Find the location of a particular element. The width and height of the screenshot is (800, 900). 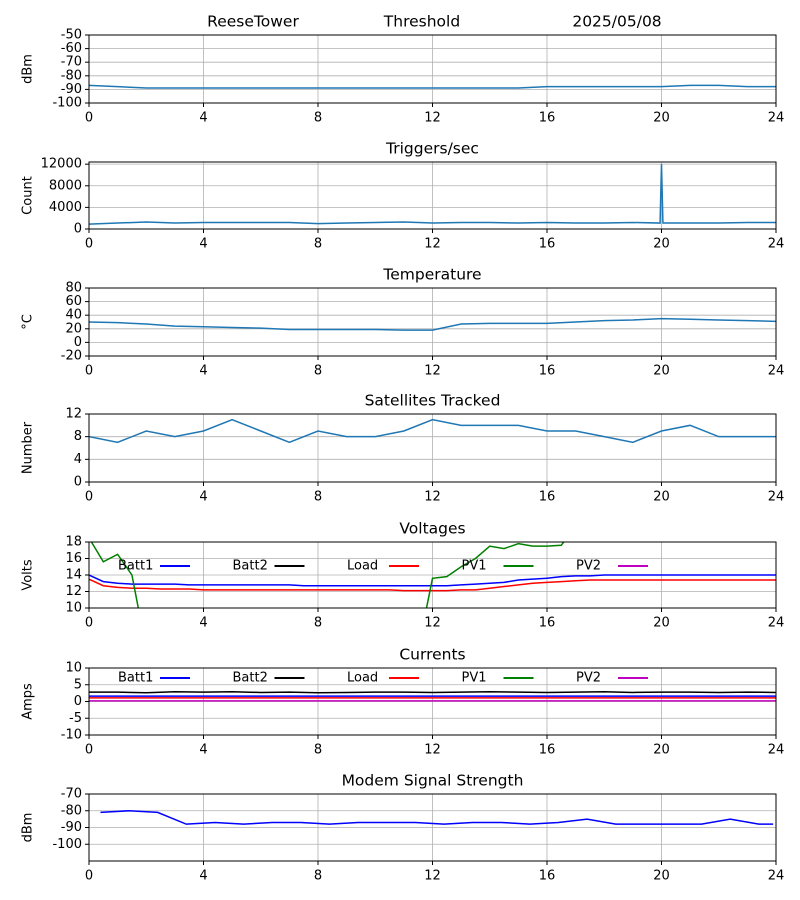

y-axis-label: Volts is located at coordinates (28, 575).